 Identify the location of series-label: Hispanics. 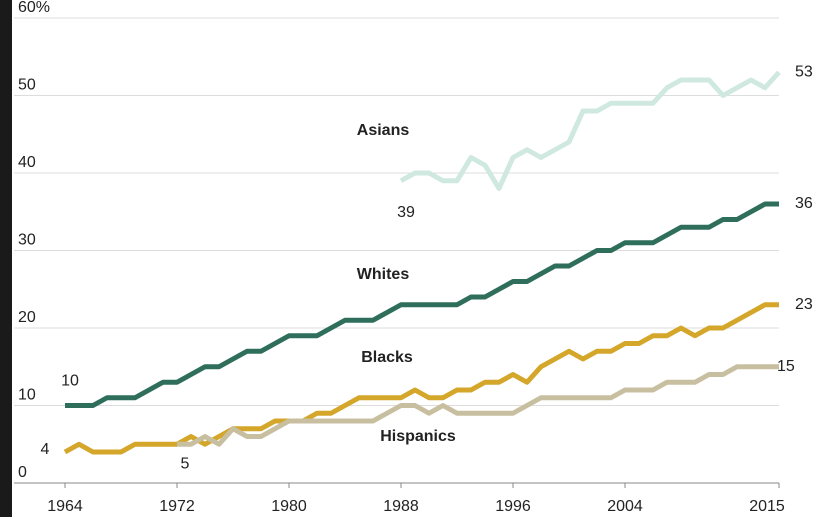
(418, 436).